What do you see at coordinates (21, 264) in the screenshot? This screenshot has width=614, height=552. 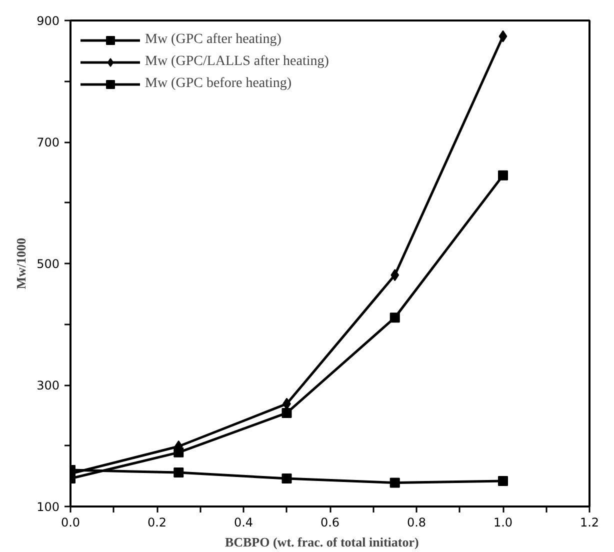 I see `y-axis-title: Mw/1000` at bounding box center [21, 264].